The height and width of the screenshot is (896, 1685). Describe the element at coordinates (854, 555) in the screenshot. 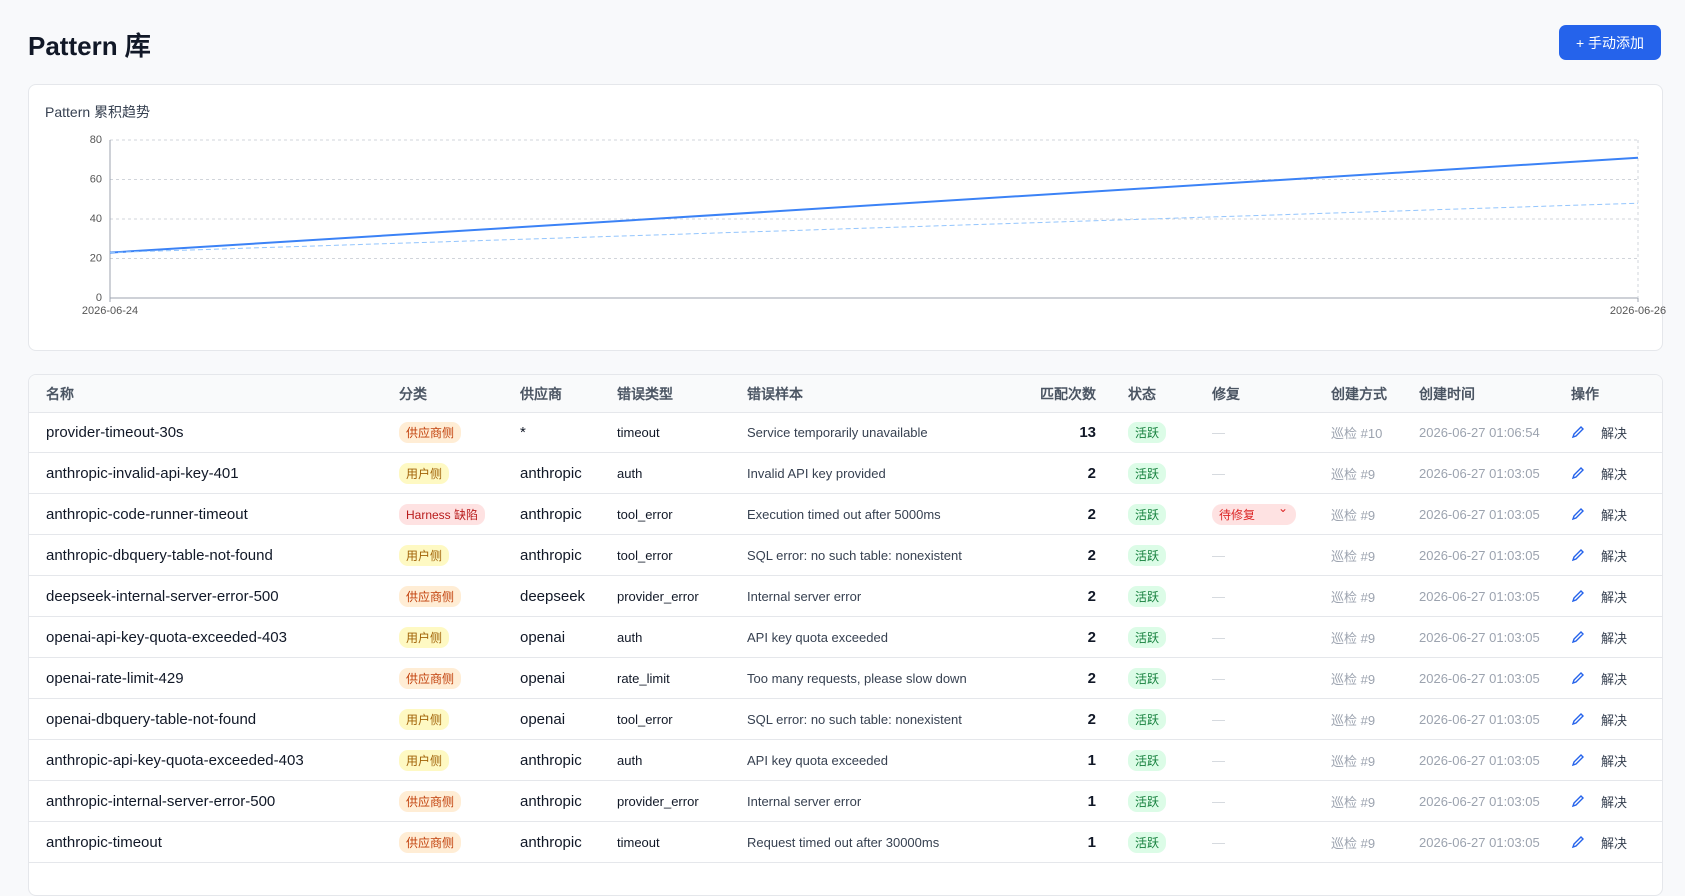

I see `cell-text: SQL error: no such table: nonexistent` at that location.